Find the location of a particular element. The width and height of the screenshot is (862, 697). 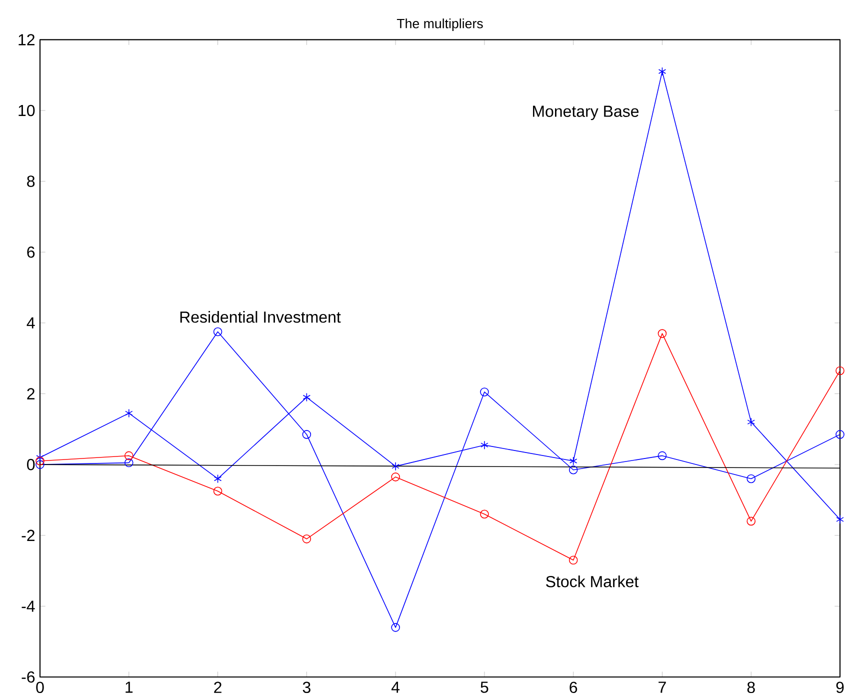

annotation: Monetary Base is located at coordinates (586, 113).